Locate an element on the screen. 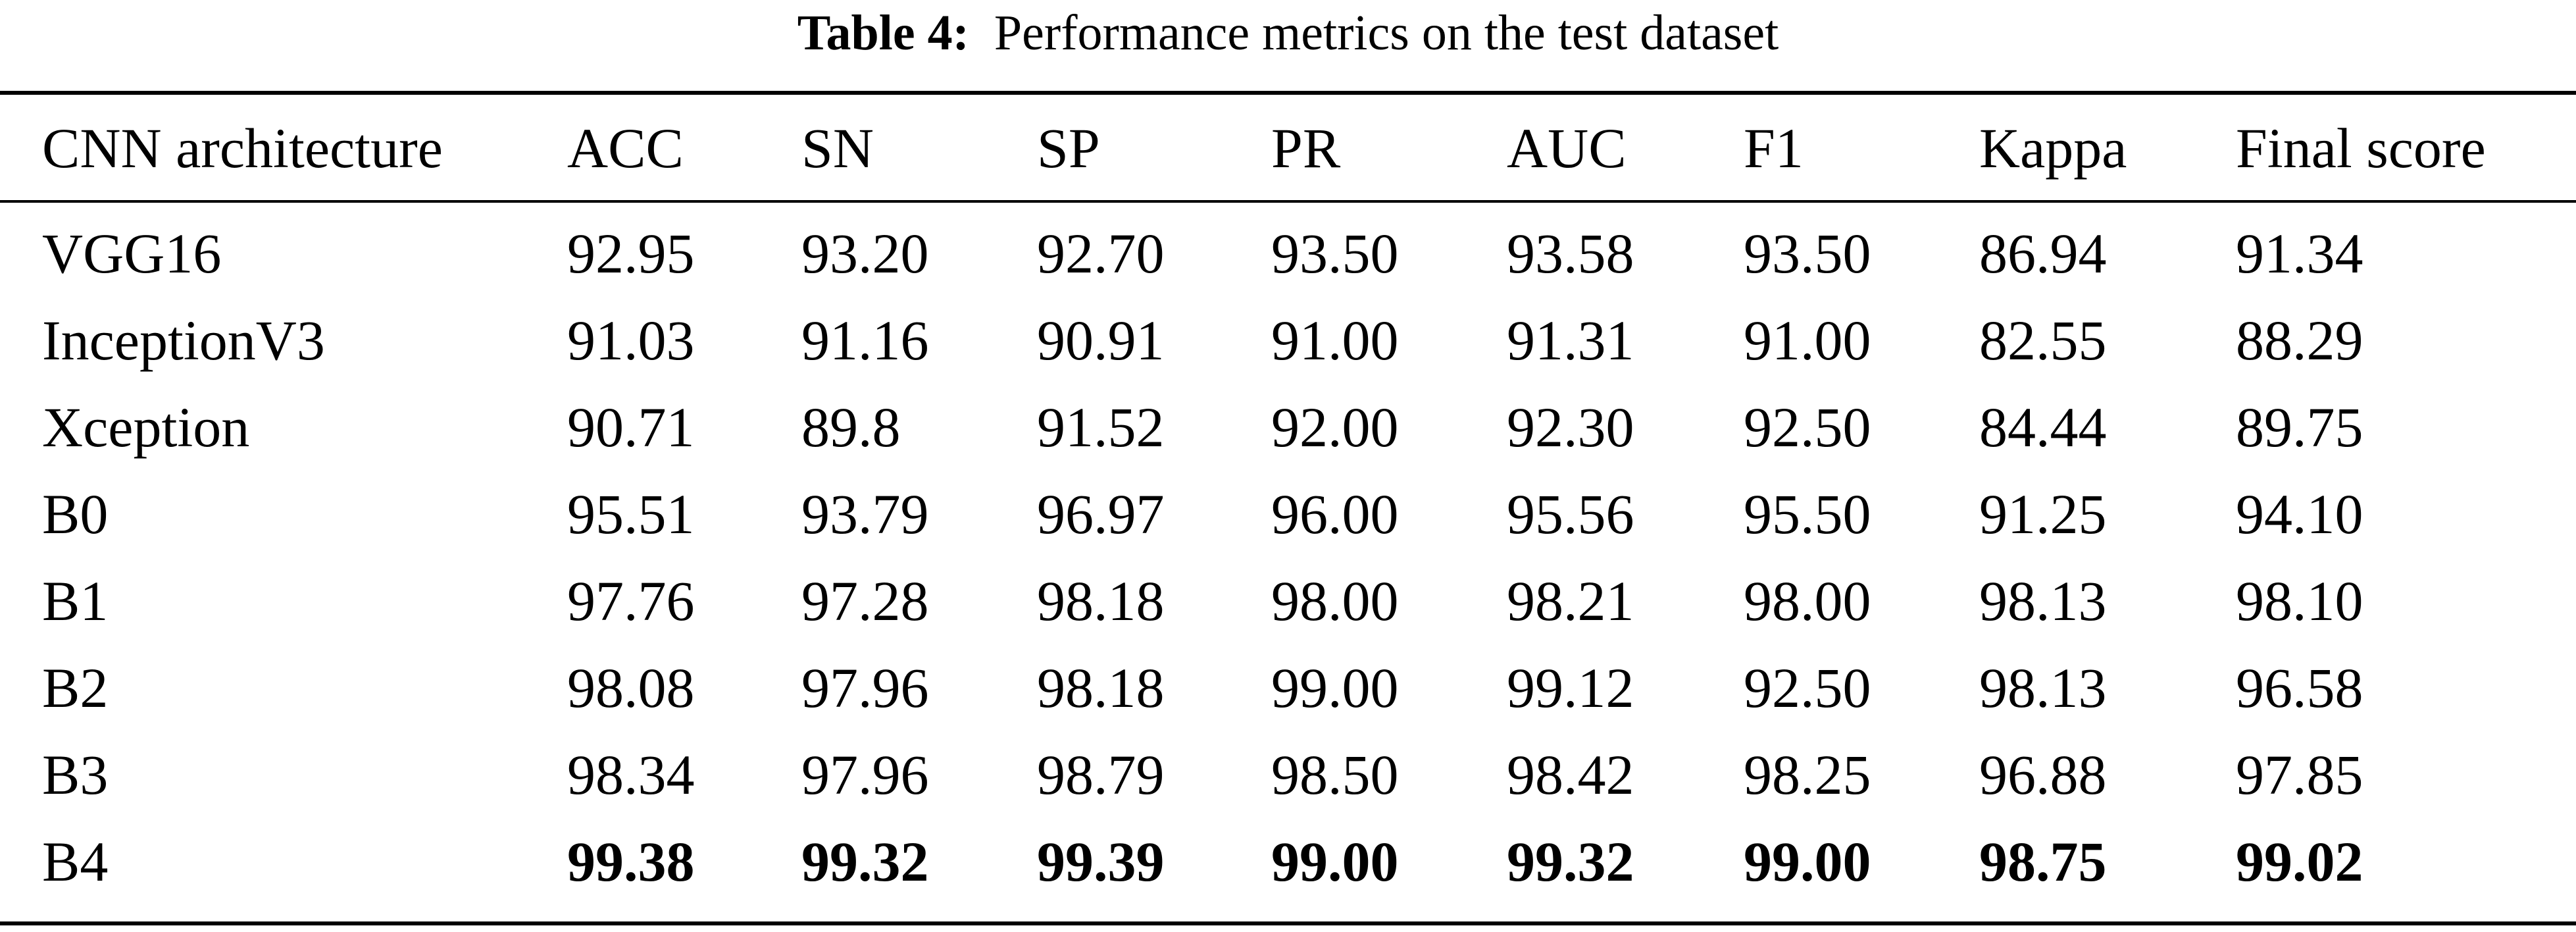  cell-auc: 93.58 is located at coordinates (1570, 253).